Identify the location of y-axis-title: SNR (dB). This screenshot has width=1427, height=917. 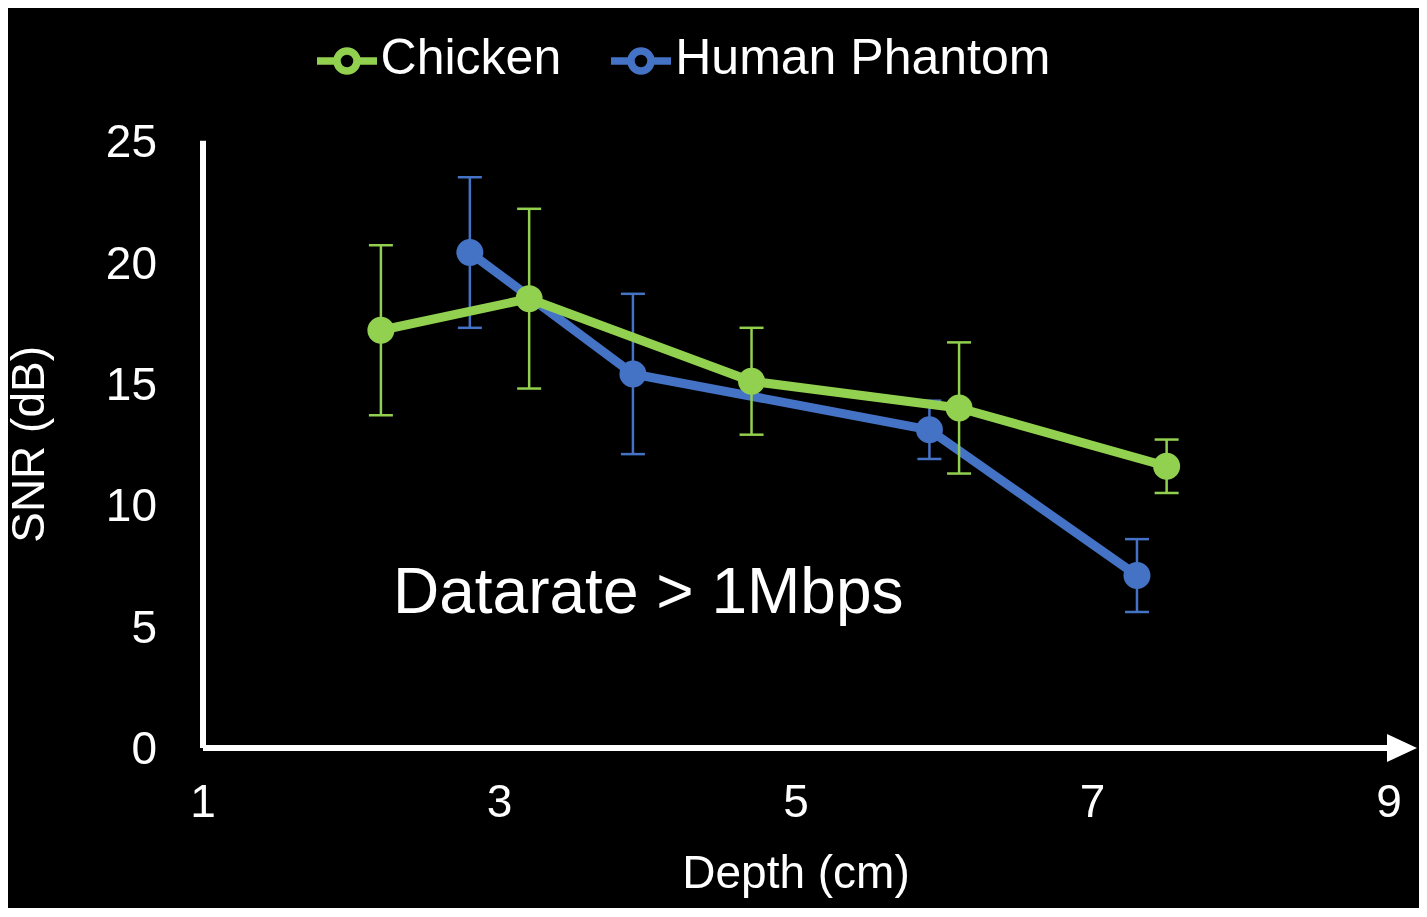
(28, 444).